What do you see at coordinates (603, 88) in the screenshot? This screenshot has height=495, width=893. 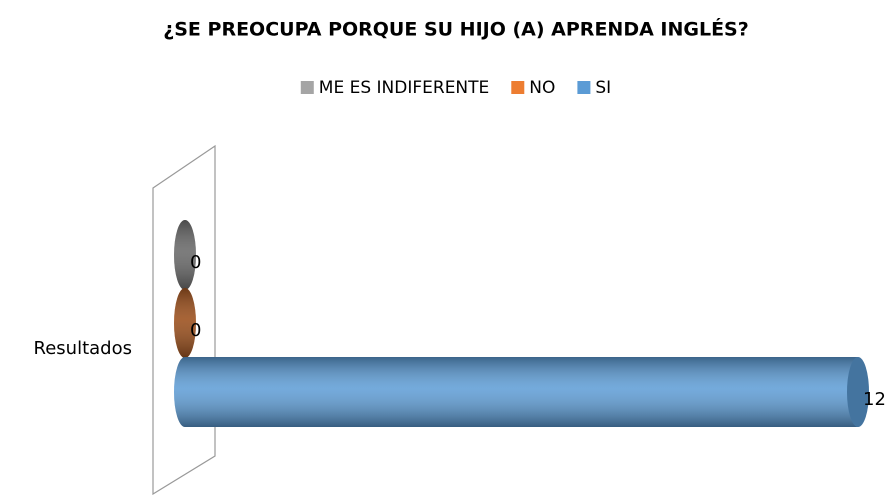 I see `legend-label: SI` at bounding box center [603, 88].